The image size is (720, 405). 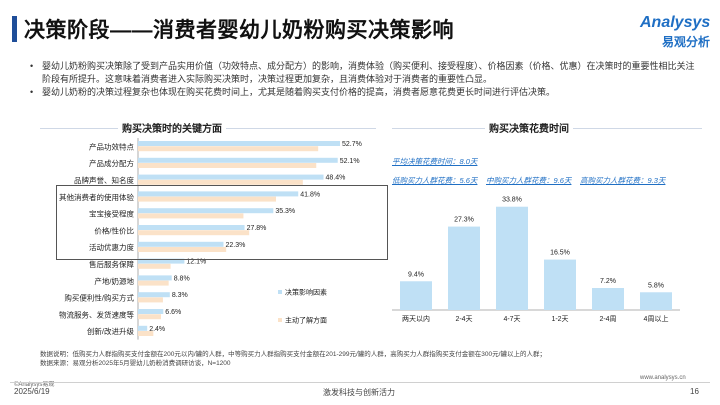 What do you see at coordinates (463, 319) in the screenshot?
I see `category-label: 2-4天` at bounding box center [463, 319].